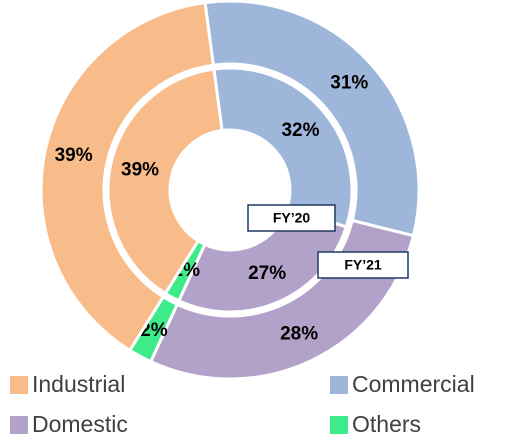  What do you see at coordinates (80, 424) in the screenshot?
I see `legend-label: Domestic` at bounding box center [80, 424].